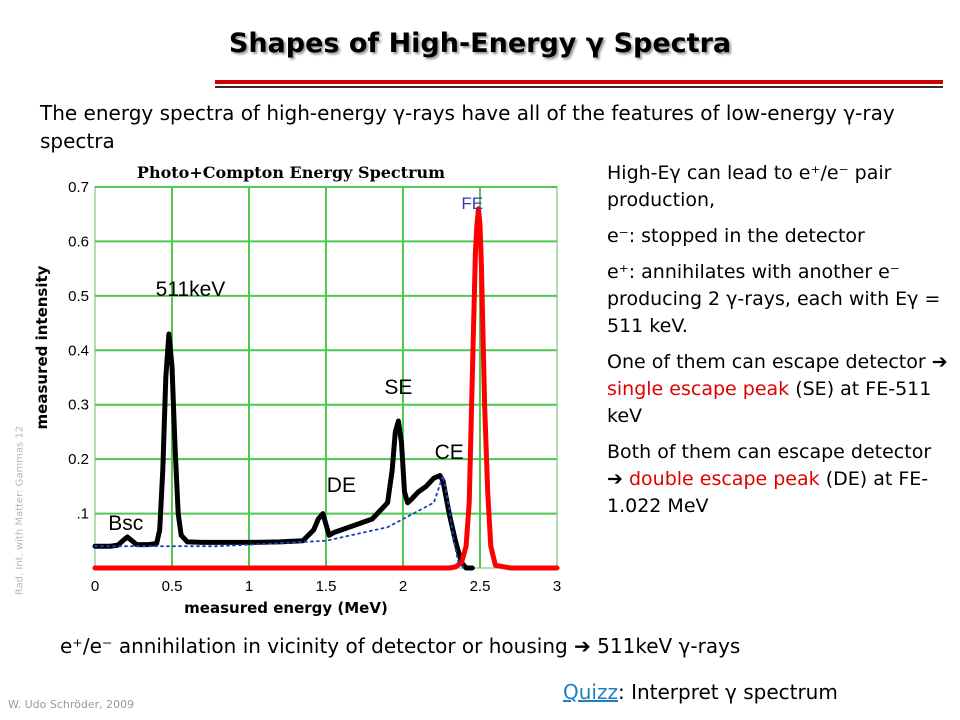 This screenshot has height=720, width=960. I want to click on title-rule-red, so click(579, 82).